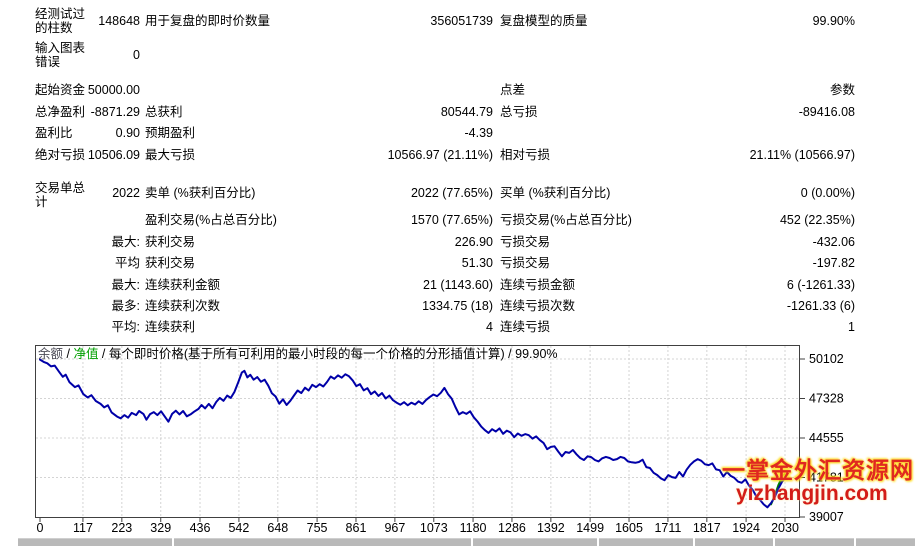 The height and width of the screenshot is (546, 915). Describe the element at coordinates (40, 528) in the screenshot. I see `x-tick-label: 0` at that location.